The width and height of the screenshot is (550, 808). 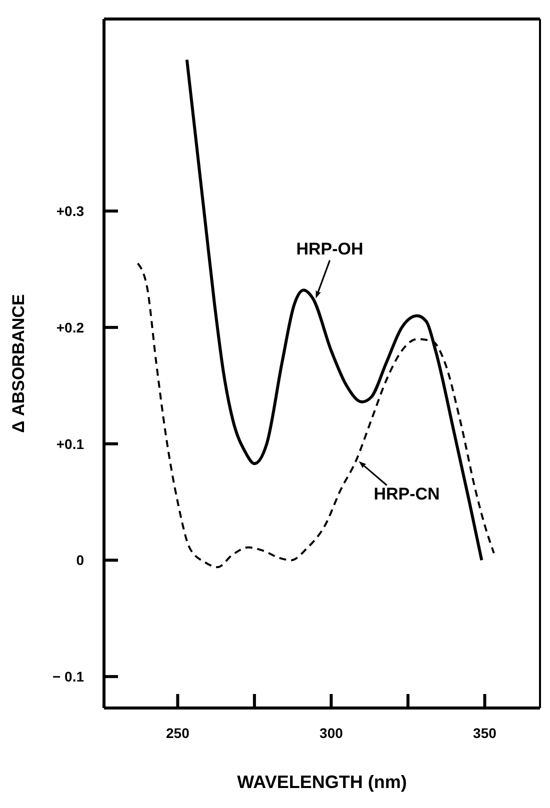 I want to click on y-axis-title: Δ ABSORBANCE, so click(x=18, y=363).